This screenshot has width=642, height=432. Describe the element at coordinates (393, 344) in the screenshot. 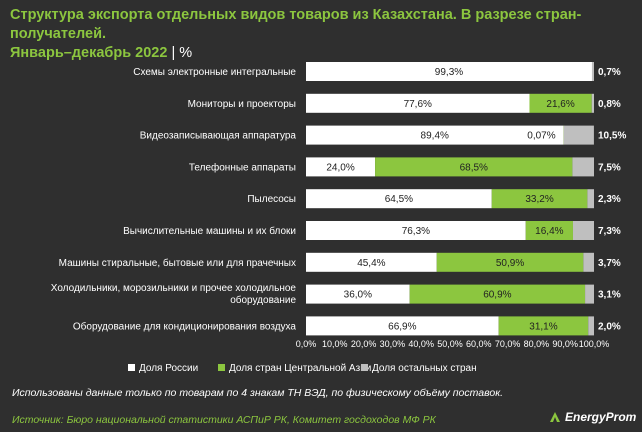

I see `x-tick-label: 30,0%` at that location.